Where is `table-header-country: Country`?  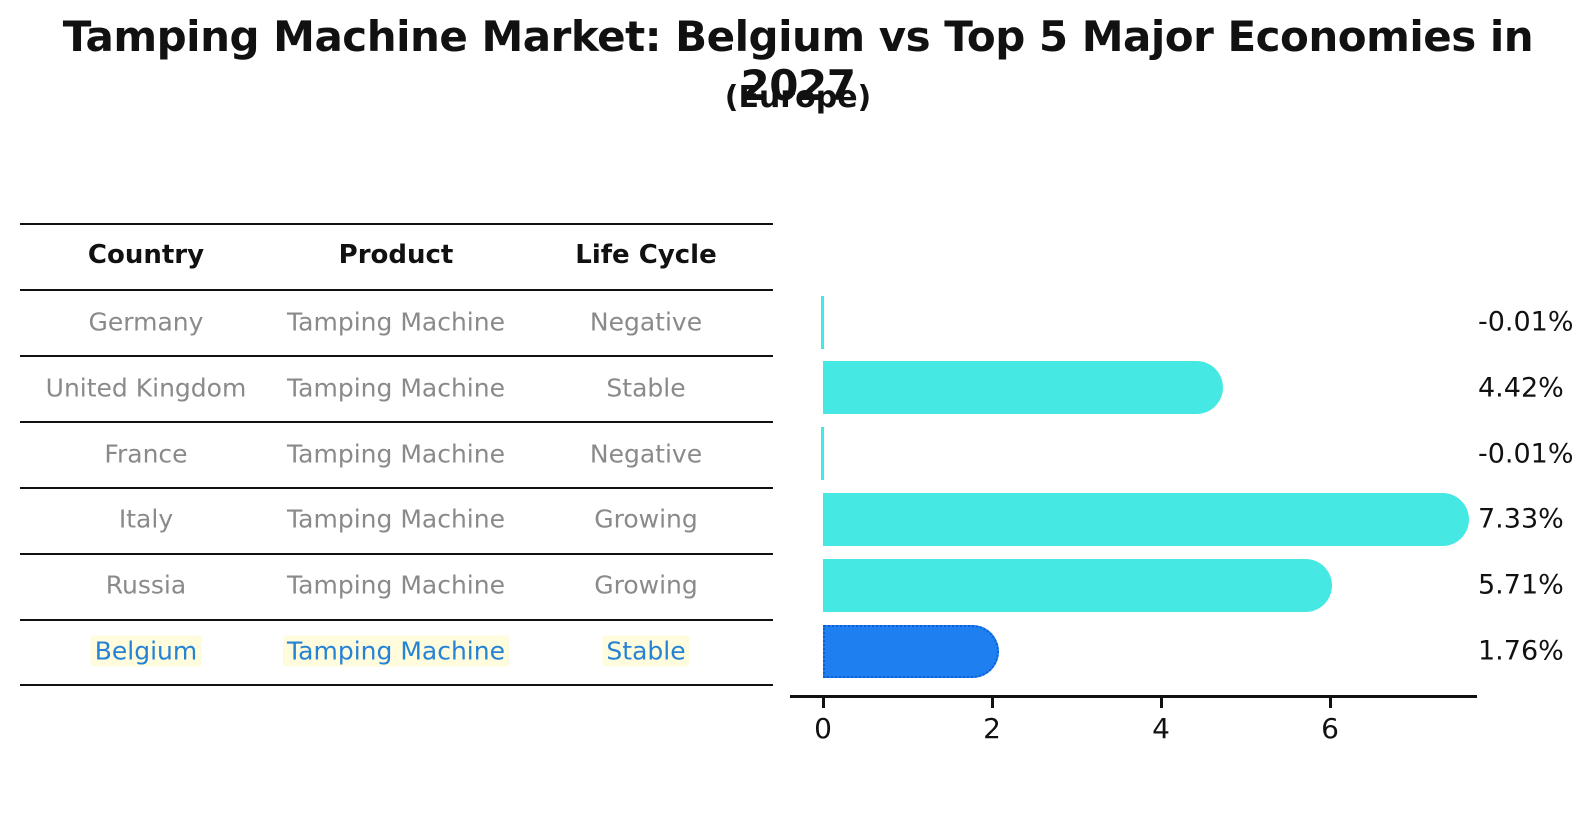 table-header-country: Country is located at coordinates (146, 255).